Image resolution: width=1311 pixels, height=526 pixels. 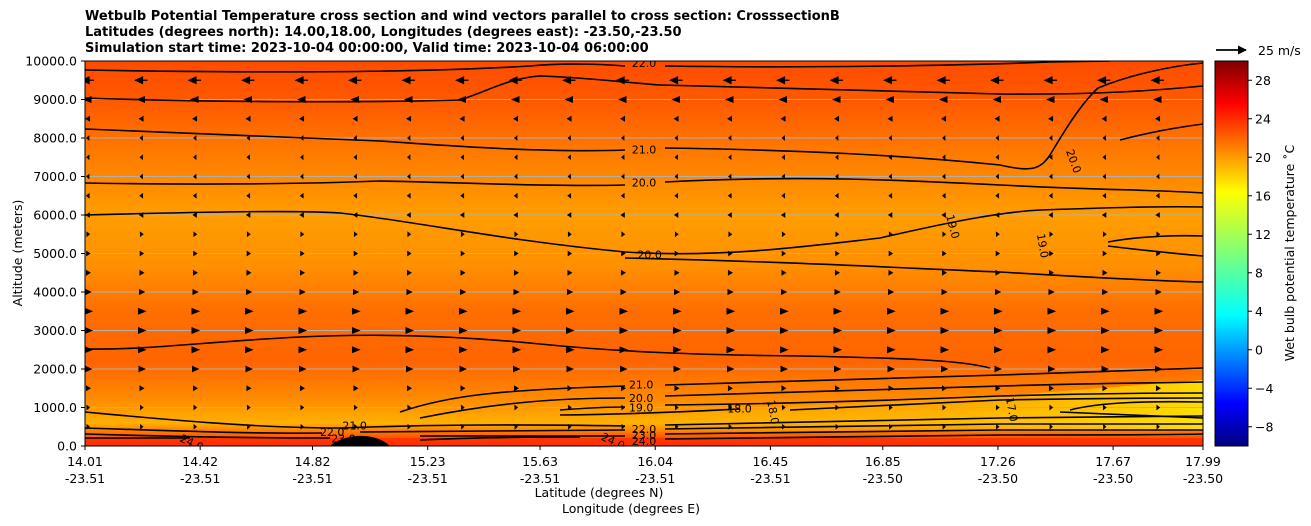 What do you see at coordinates (1260, 253) in the screenshot?
I see `colorbar-ticks: 28 24 20 16 12 8 4 0 −4 −8` at bounding box center [1260, 253].